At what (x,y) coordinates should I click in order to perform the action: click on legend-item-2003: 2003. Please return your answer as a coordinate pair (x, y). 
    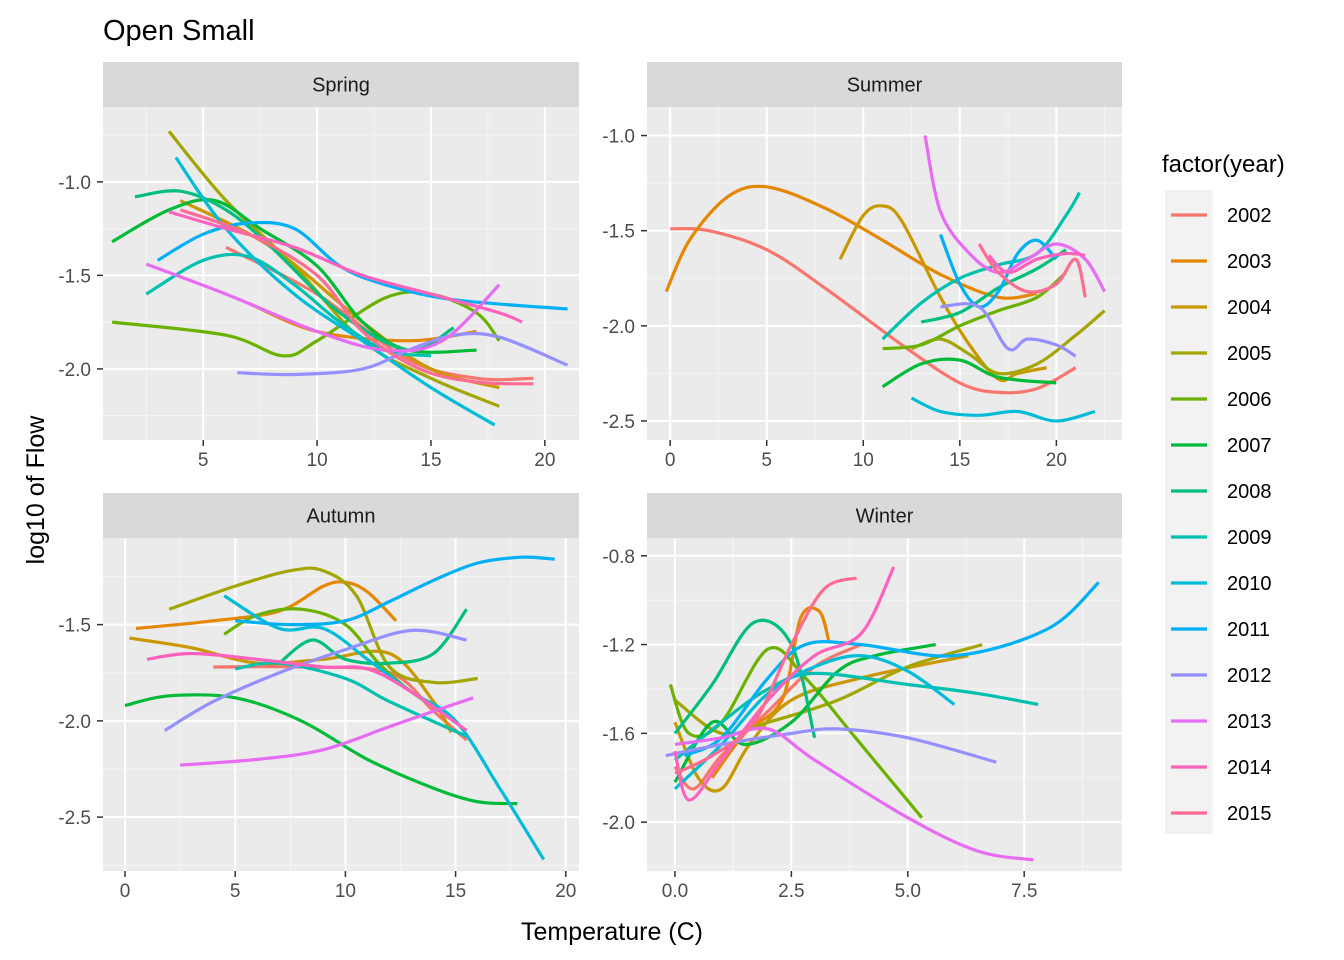
    Looking at the image, I should click on (1221, 262).